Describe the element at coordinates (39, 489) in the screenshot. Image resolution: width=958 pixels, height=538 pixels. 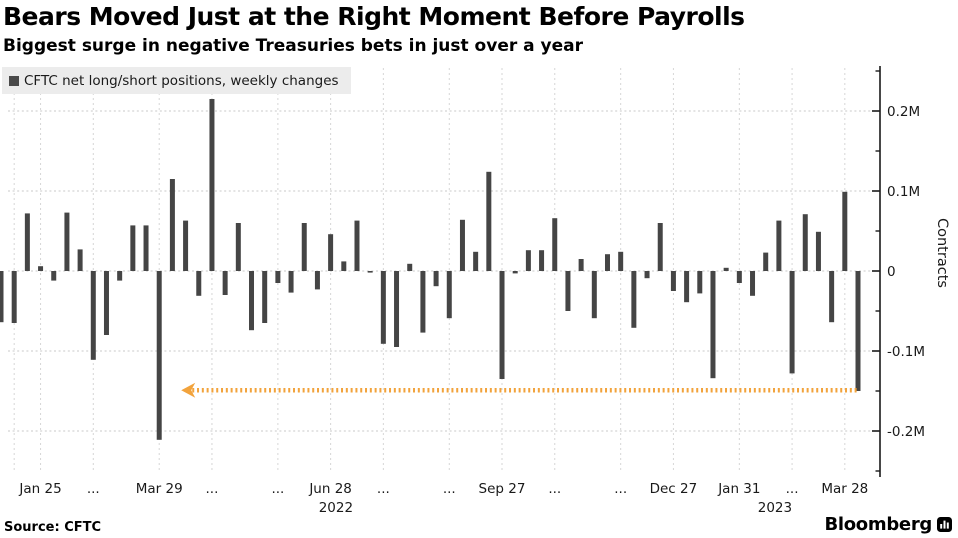
I see `x-tick-label: Jan 25` at that location.